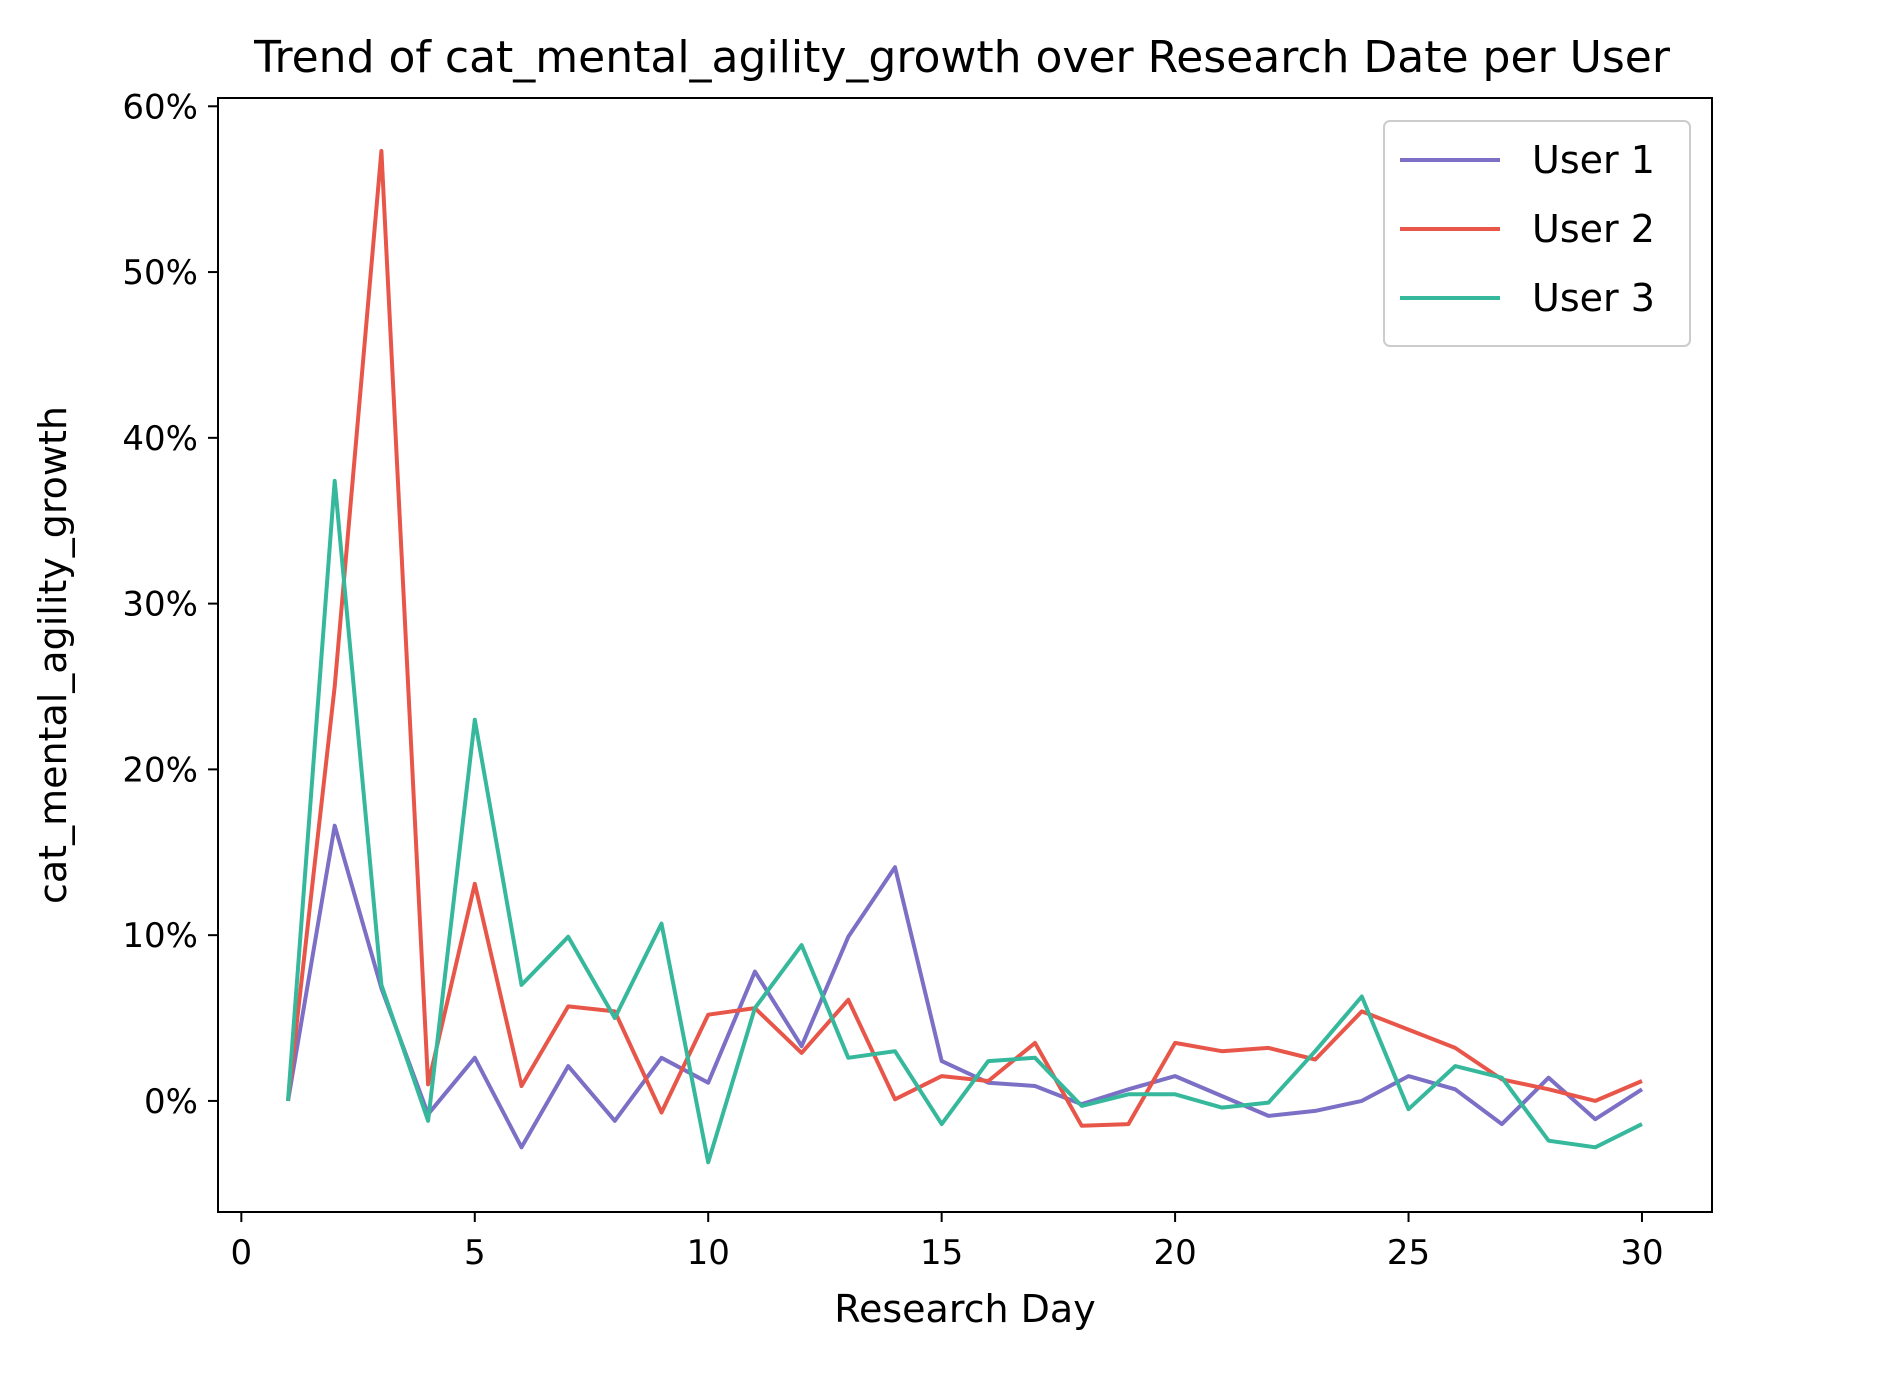 This screenshot has height=1376, width=1890. Describe the element at coordinates (160, 936) in the screenshot. I see `y-tick-label: 10%` at that location.